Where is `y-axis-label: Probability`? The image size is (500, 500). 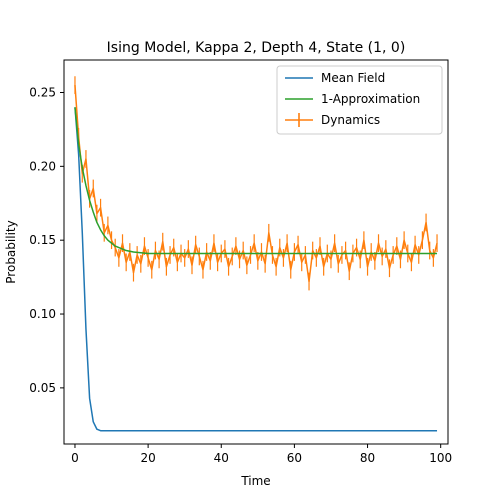
y-axis-label: Probability is located at coordinates (11, 251).